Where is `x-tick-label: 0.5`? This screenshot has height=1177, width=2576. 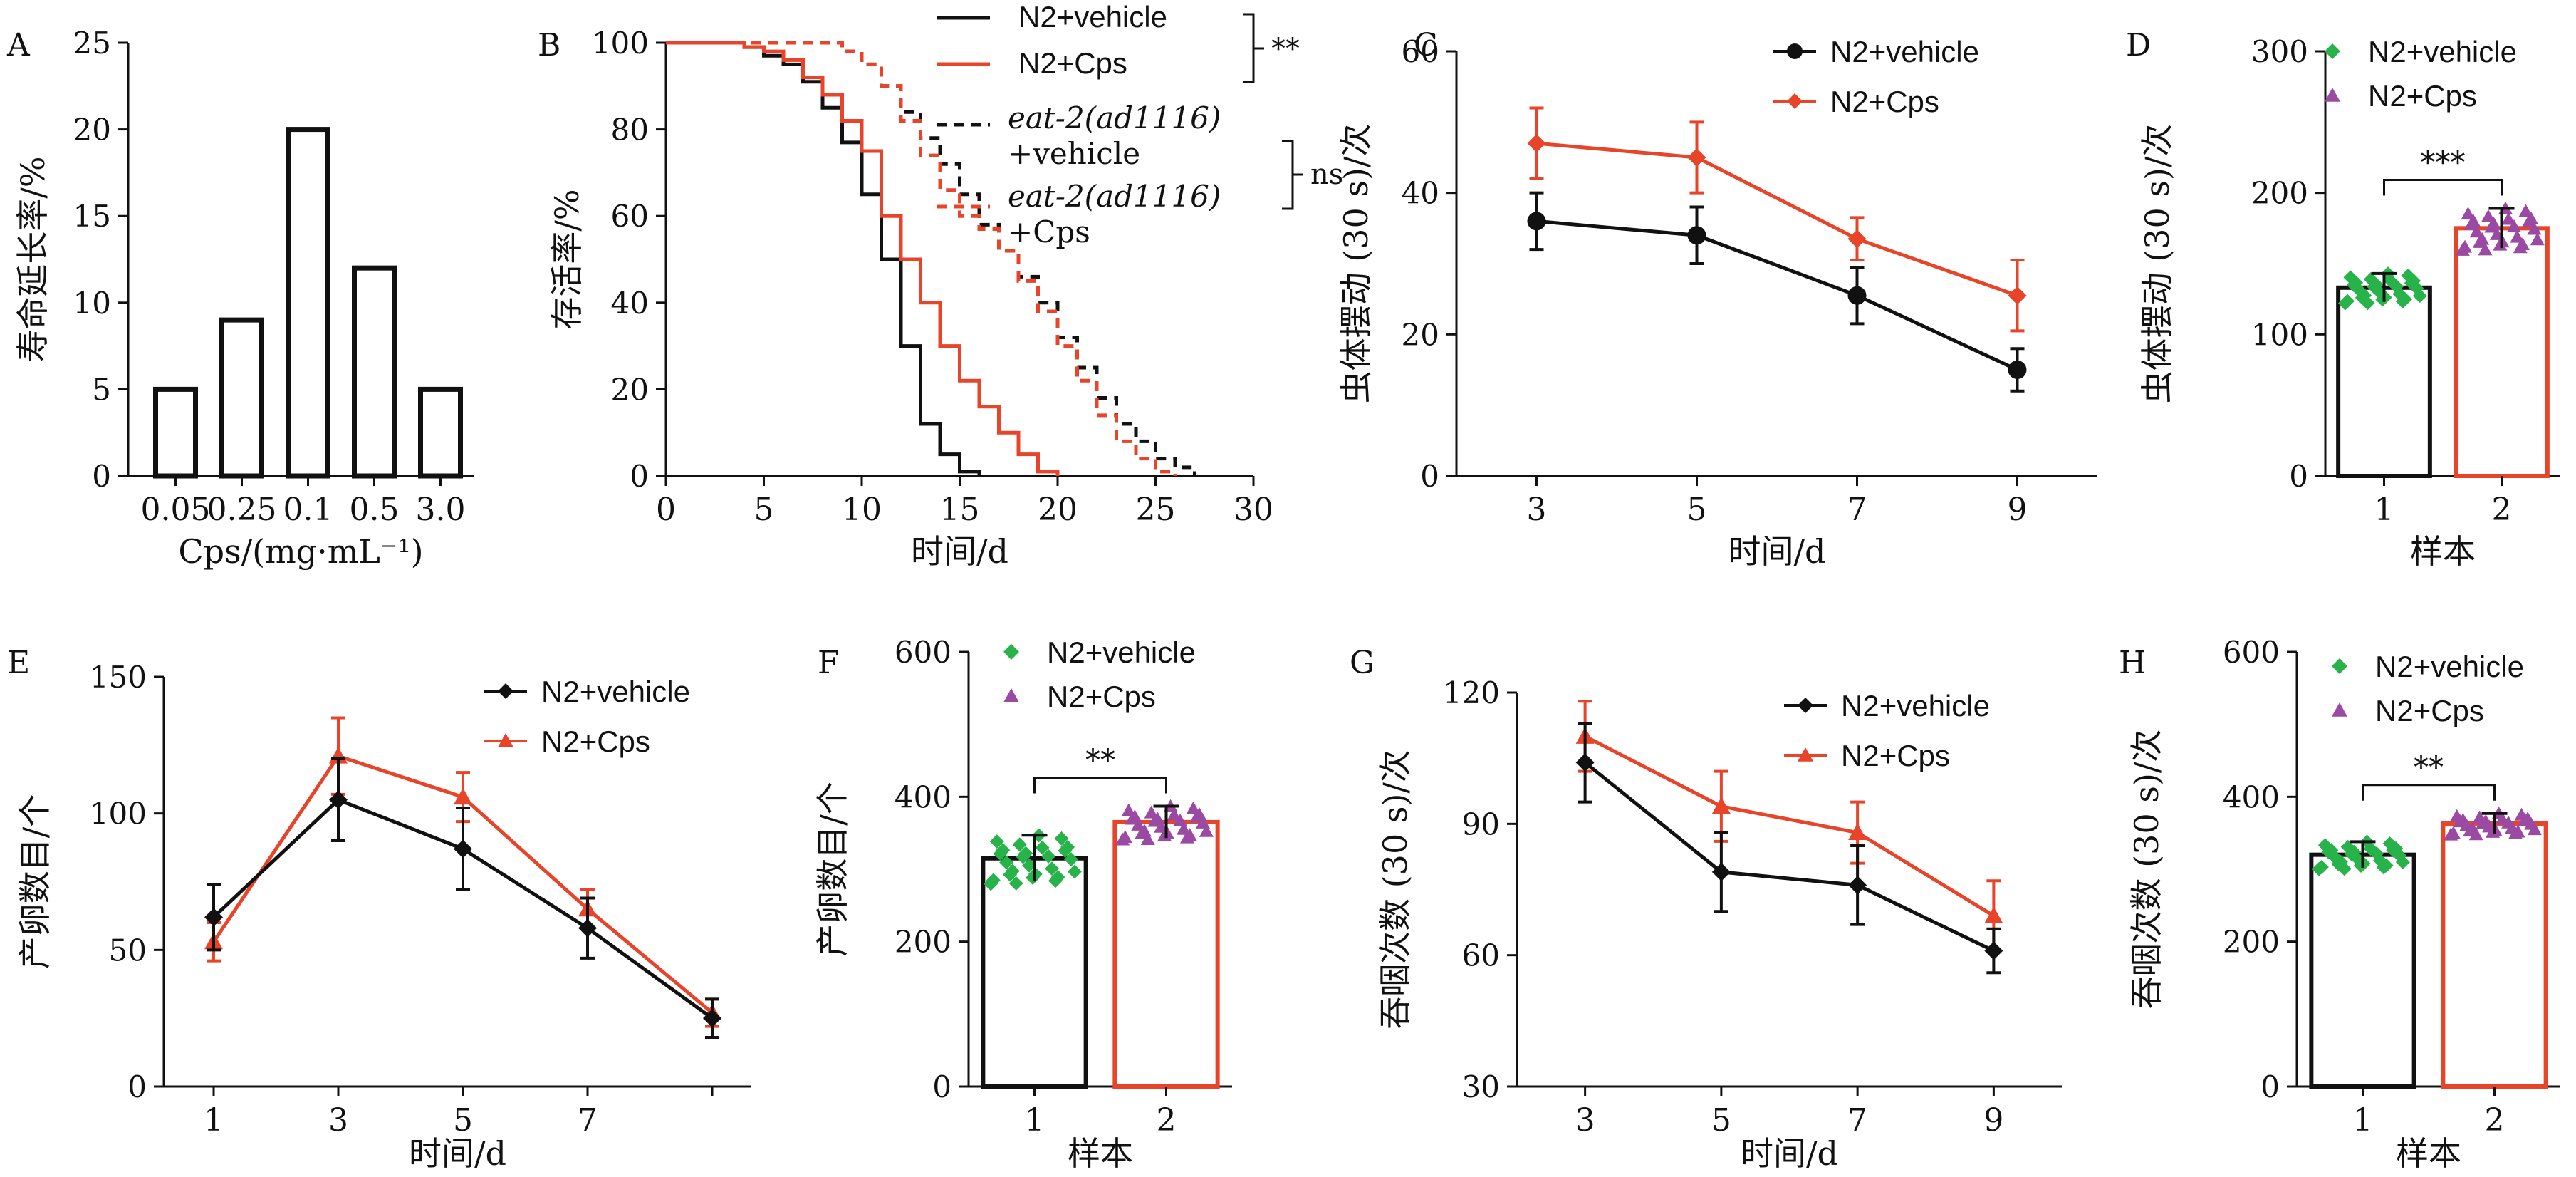 x-tick-label: 0.5 is located at coordinates (375, 510).